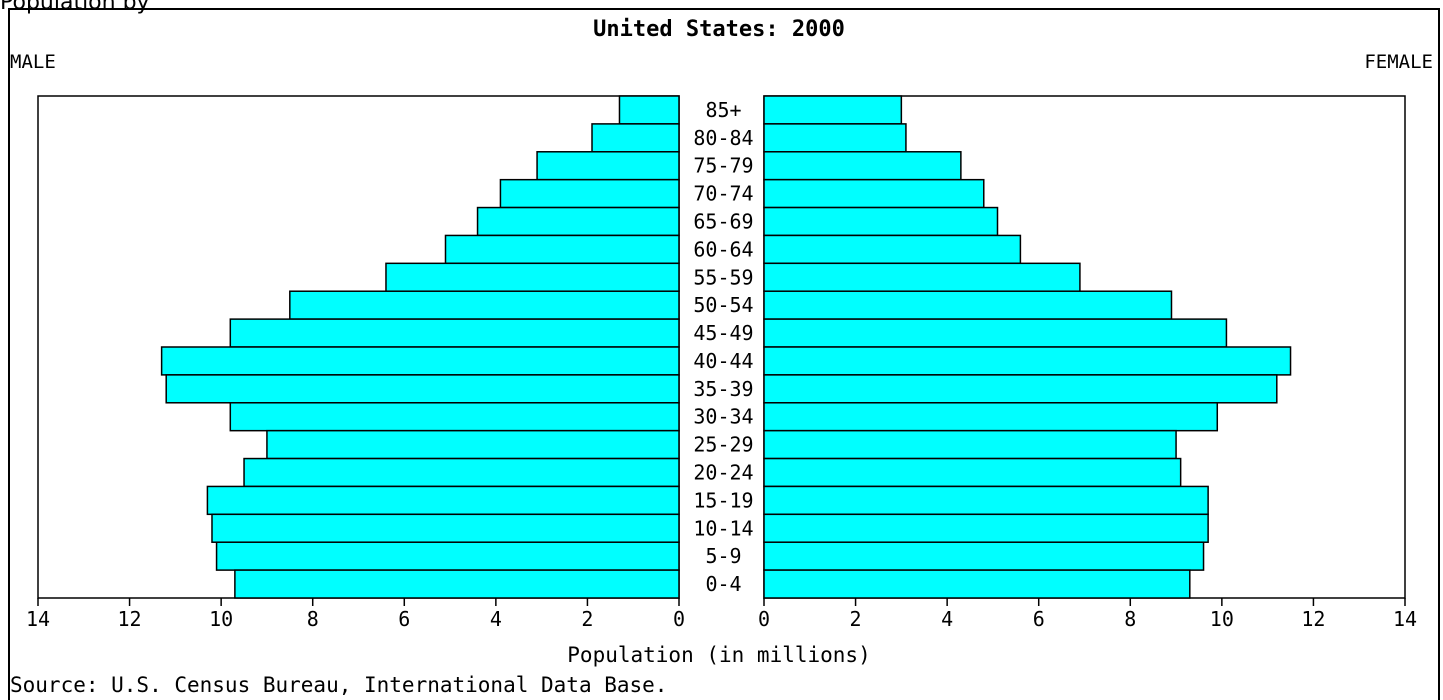  Describe the element at coordinates (723, 417) in the screenshot. I see `age-group-label: 30-34` at that location.